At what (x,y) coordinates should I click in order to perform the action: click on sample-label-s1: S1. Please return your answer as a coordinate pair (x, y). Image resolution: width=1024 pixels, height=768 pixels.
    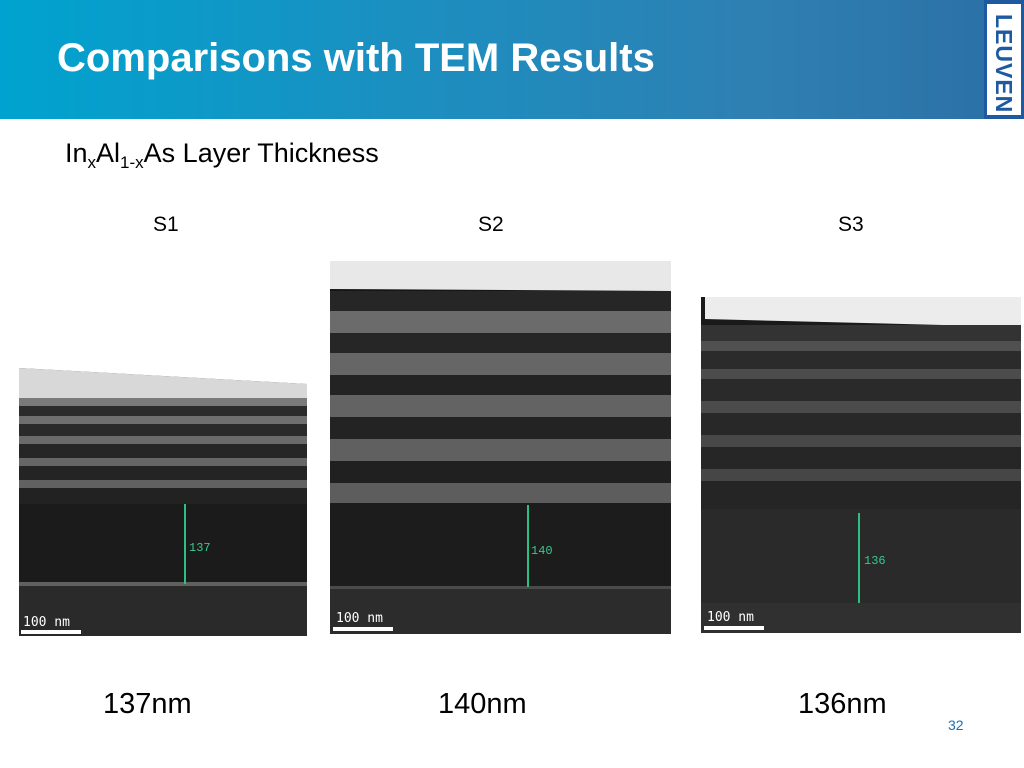
    Looking at the image, I should click on (166, 224).